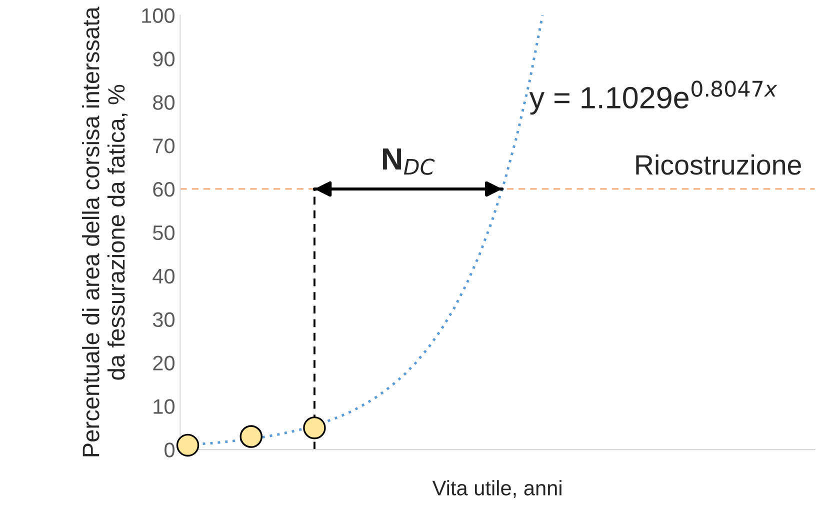 The height and width of the screenshot is (508, 819). What do you see at coordinates (164, 189) in the screenshot?
I see `y-tick-label: 60` at bounding box center [164, 189].